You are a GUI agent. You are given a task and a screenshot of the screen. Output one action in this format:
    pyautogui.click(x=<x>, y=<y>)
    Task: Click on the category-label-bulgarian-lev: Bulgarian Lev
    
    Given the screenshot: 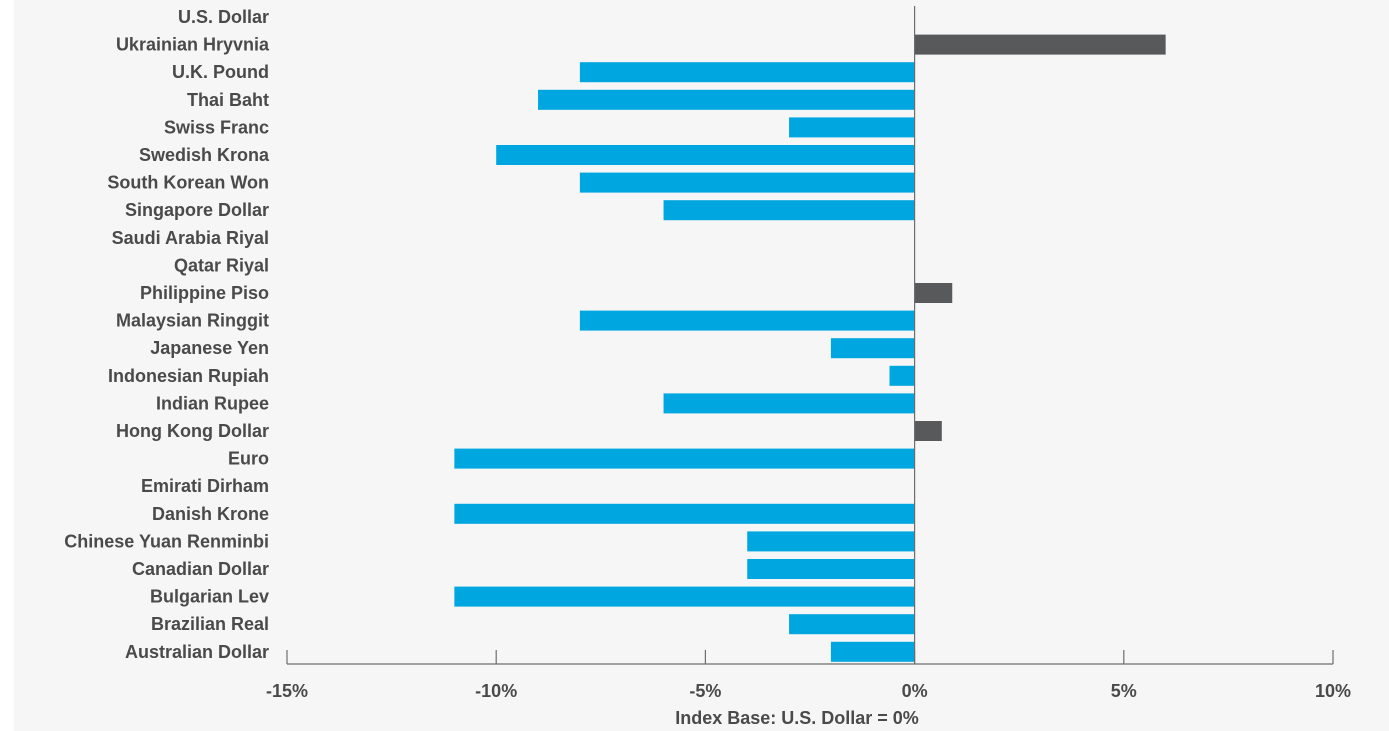 What is the action you would take?
    pyautogui.click(x=209, y=597)
    